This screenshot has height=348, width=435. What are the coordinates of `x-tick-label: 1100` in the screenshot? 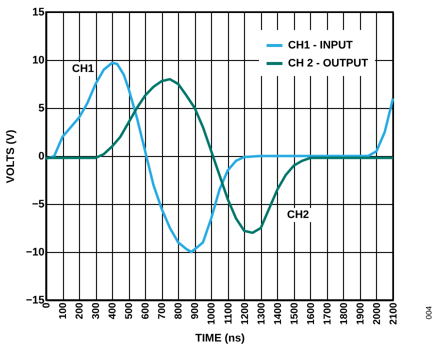 It's located at (228, 313).